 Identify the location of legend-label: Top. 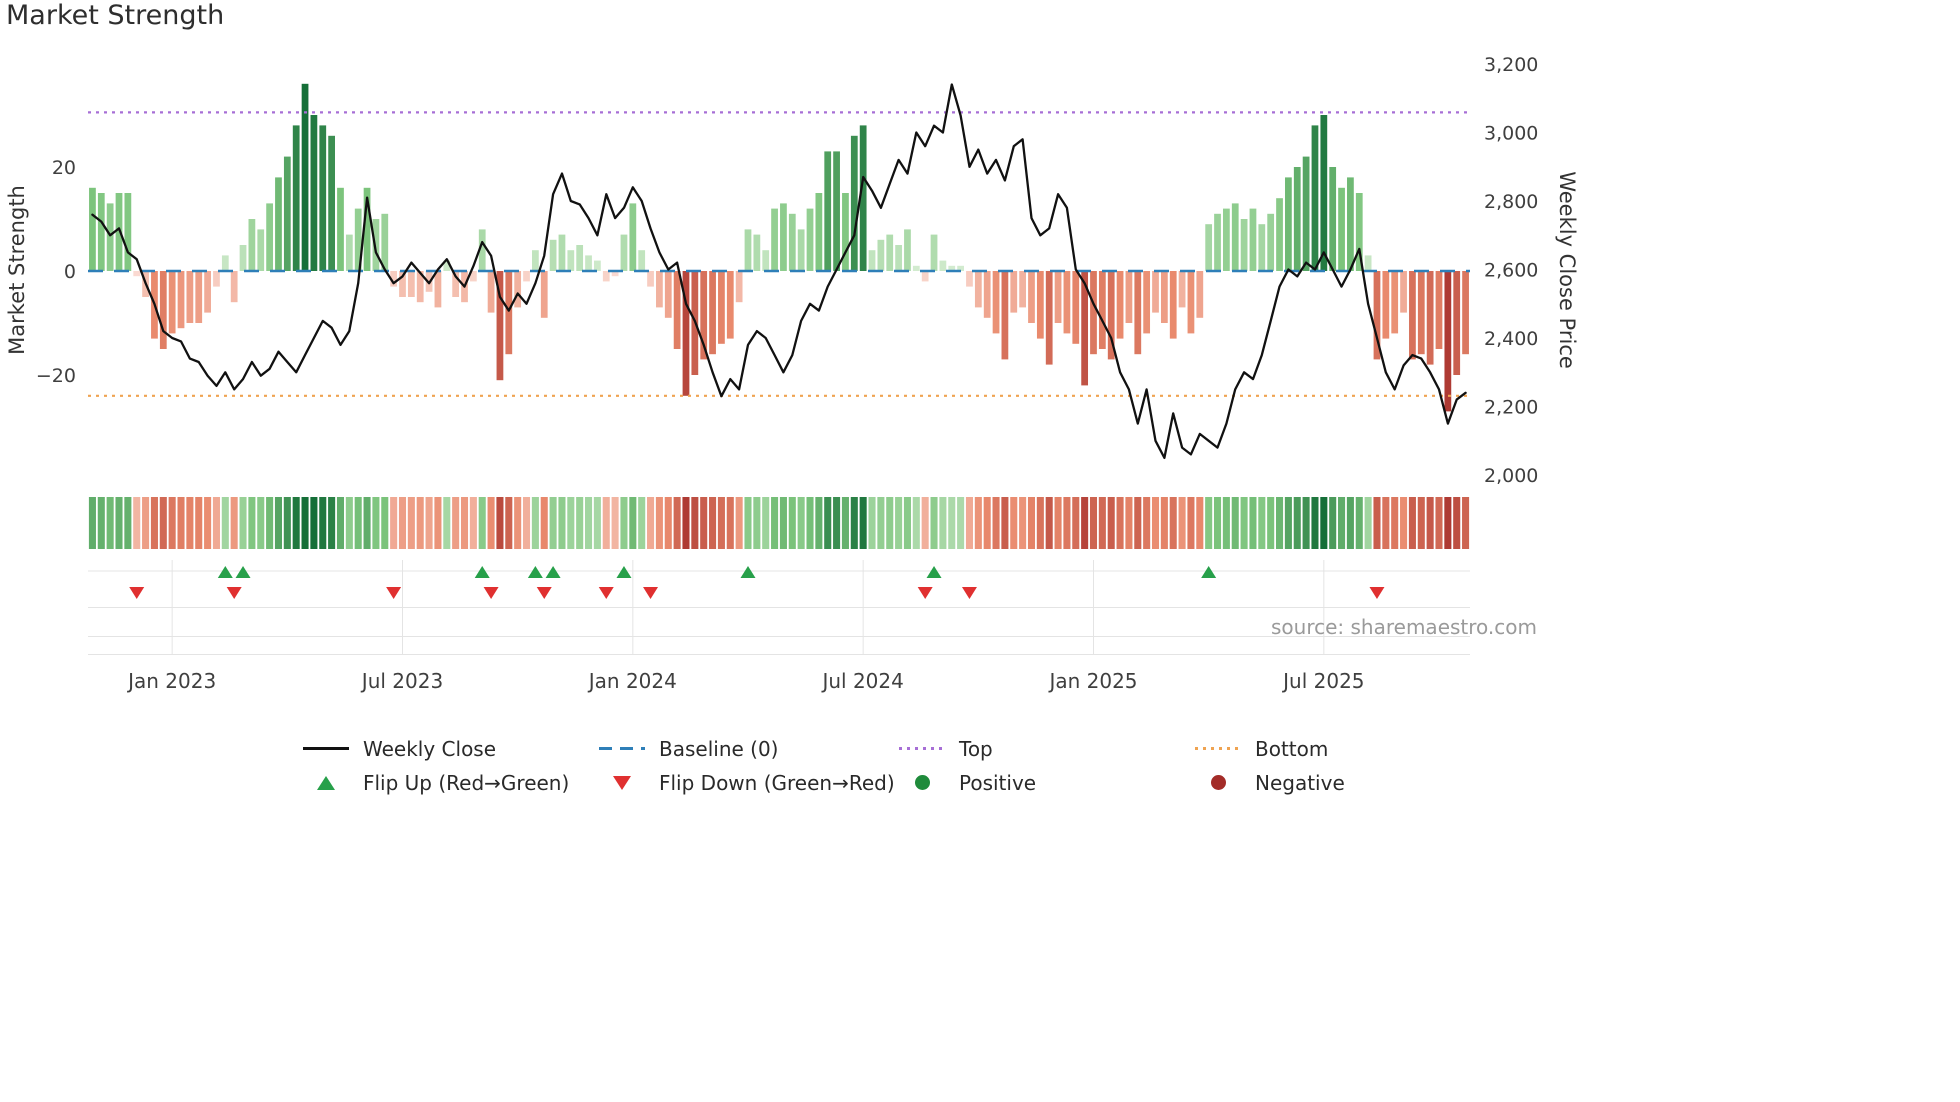
(976, 748).